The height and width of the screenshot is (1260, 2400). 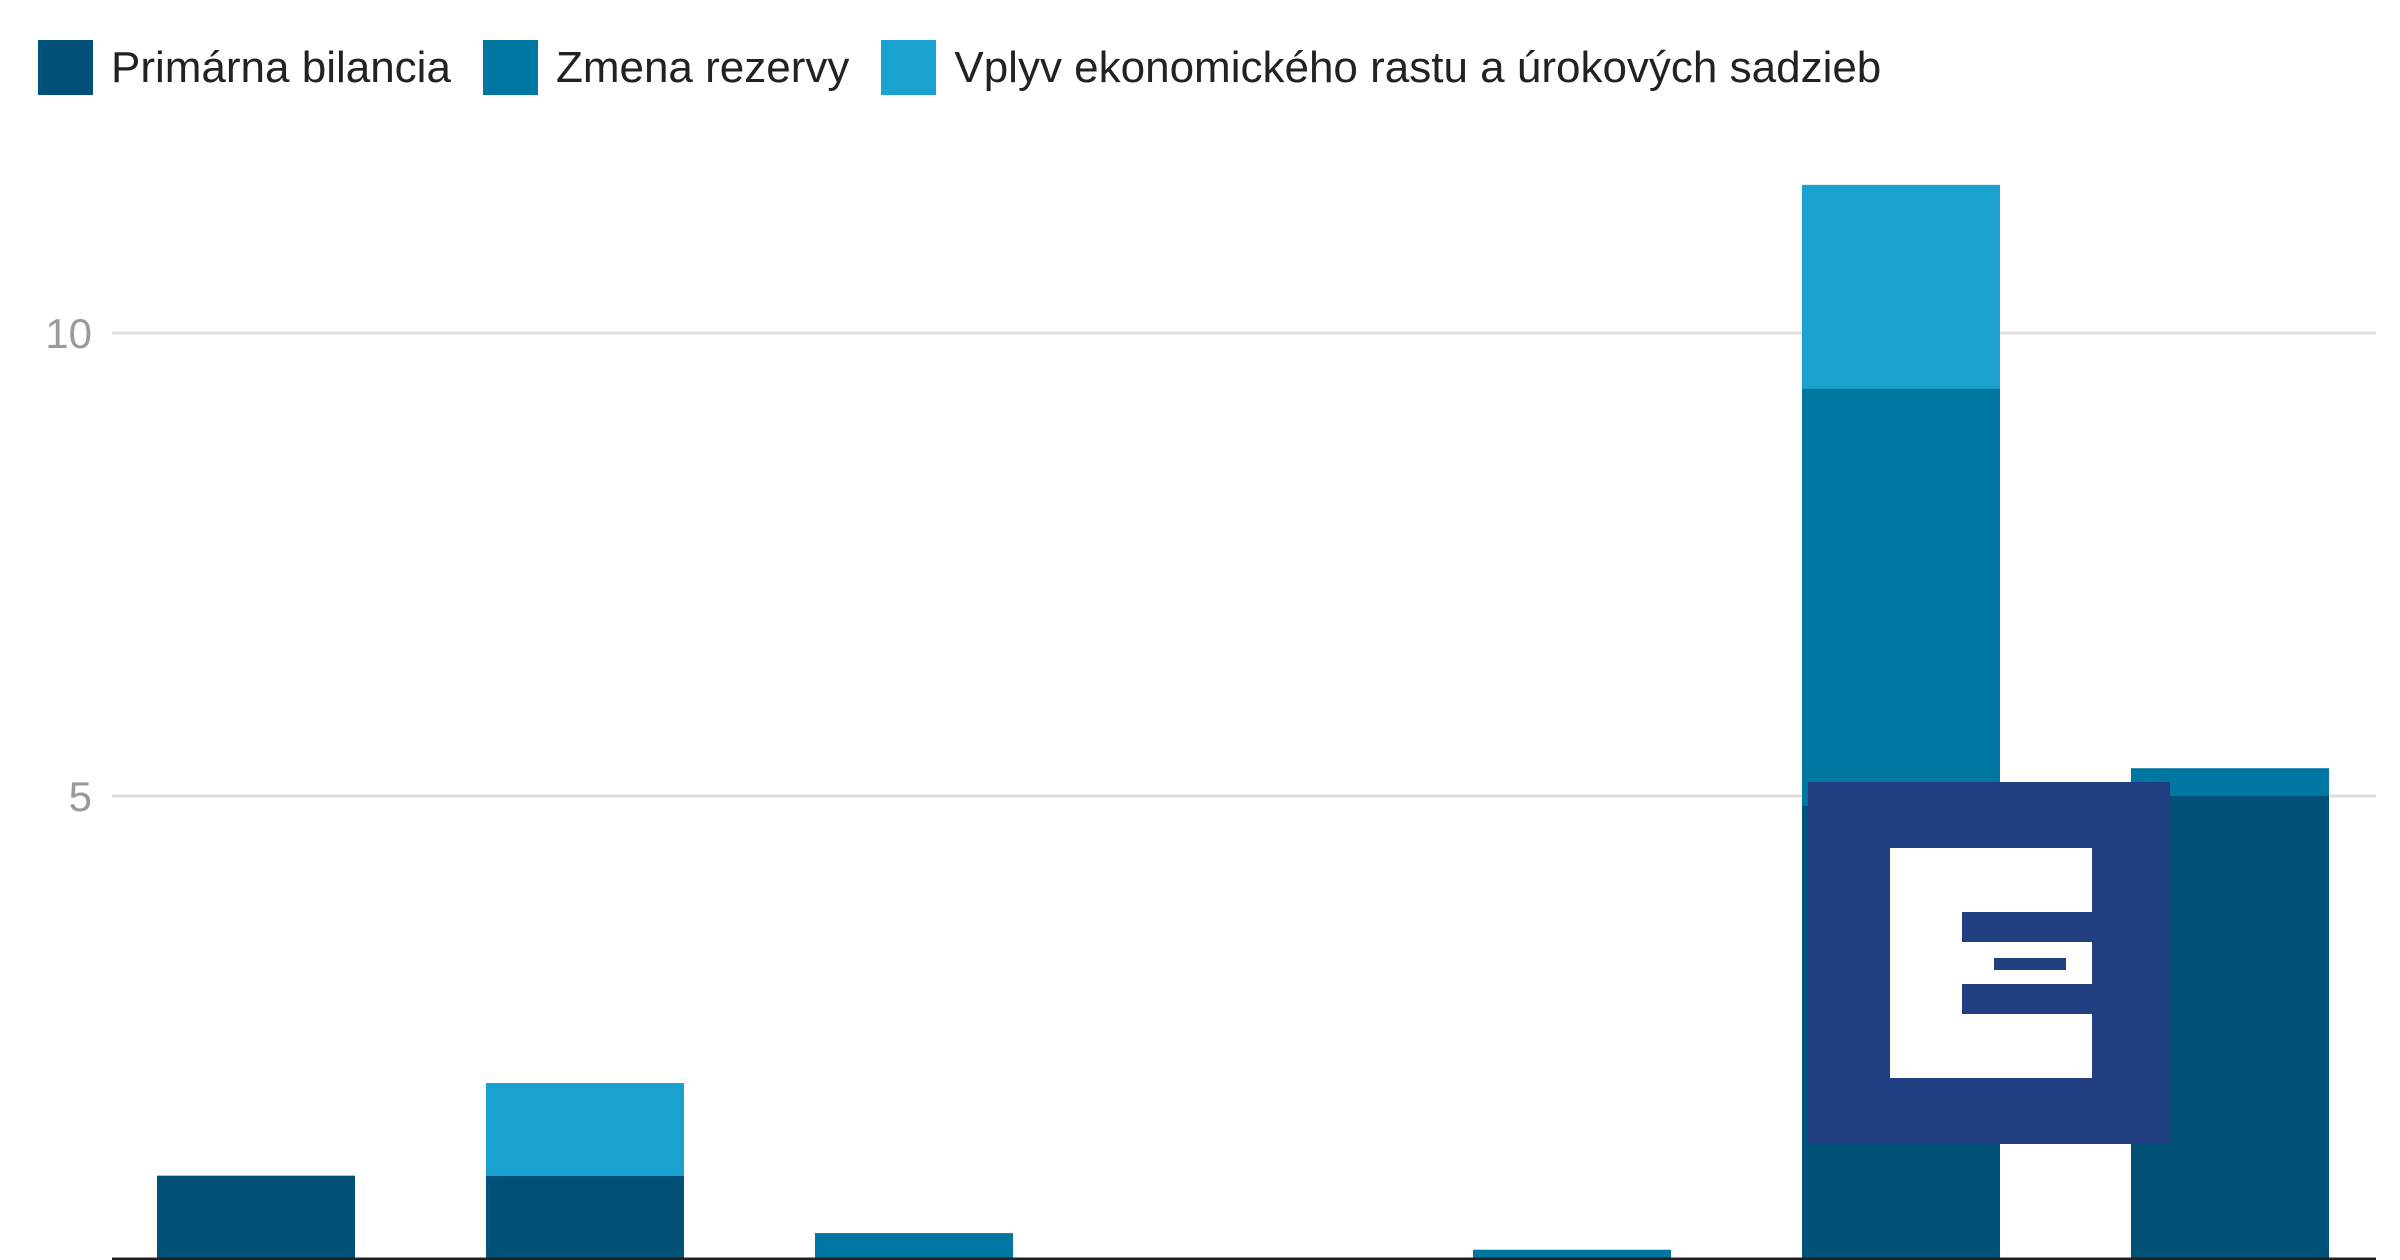 I want to click on y-tick-label: 10, so click(x=68, y=333).